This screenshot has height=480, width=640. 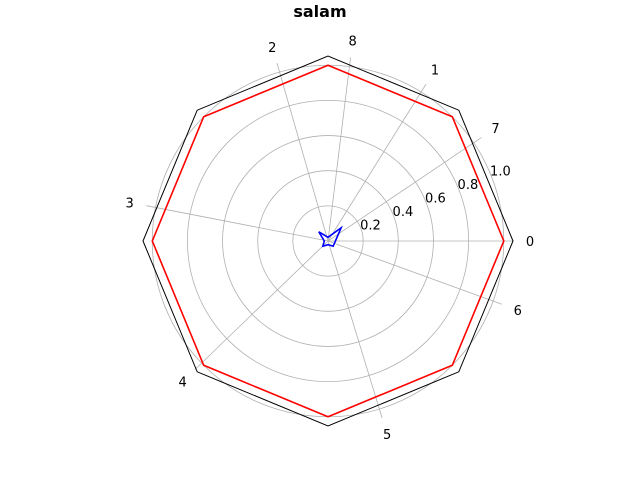 I want to click on spoke-label: 1, so click(x=435, y=71).